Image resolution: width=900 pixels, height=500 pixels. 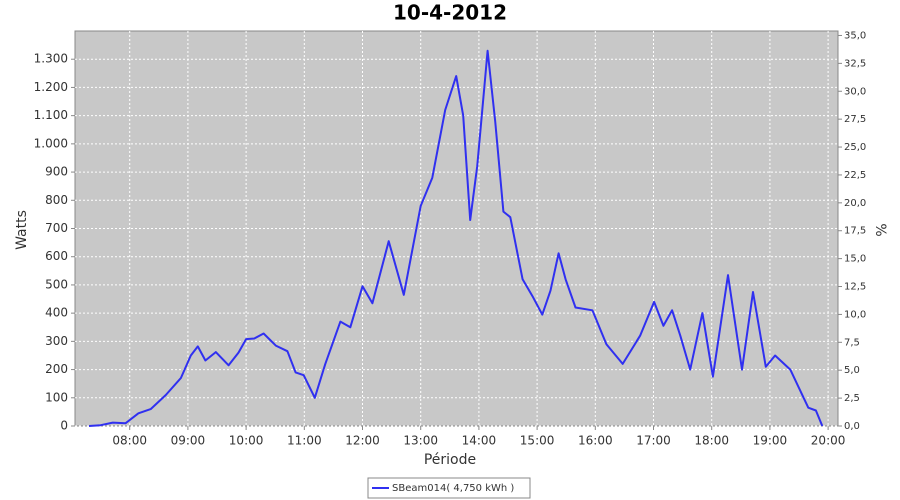 I want to click on y-tick-label: 1.000, so click(x=51, y=143).